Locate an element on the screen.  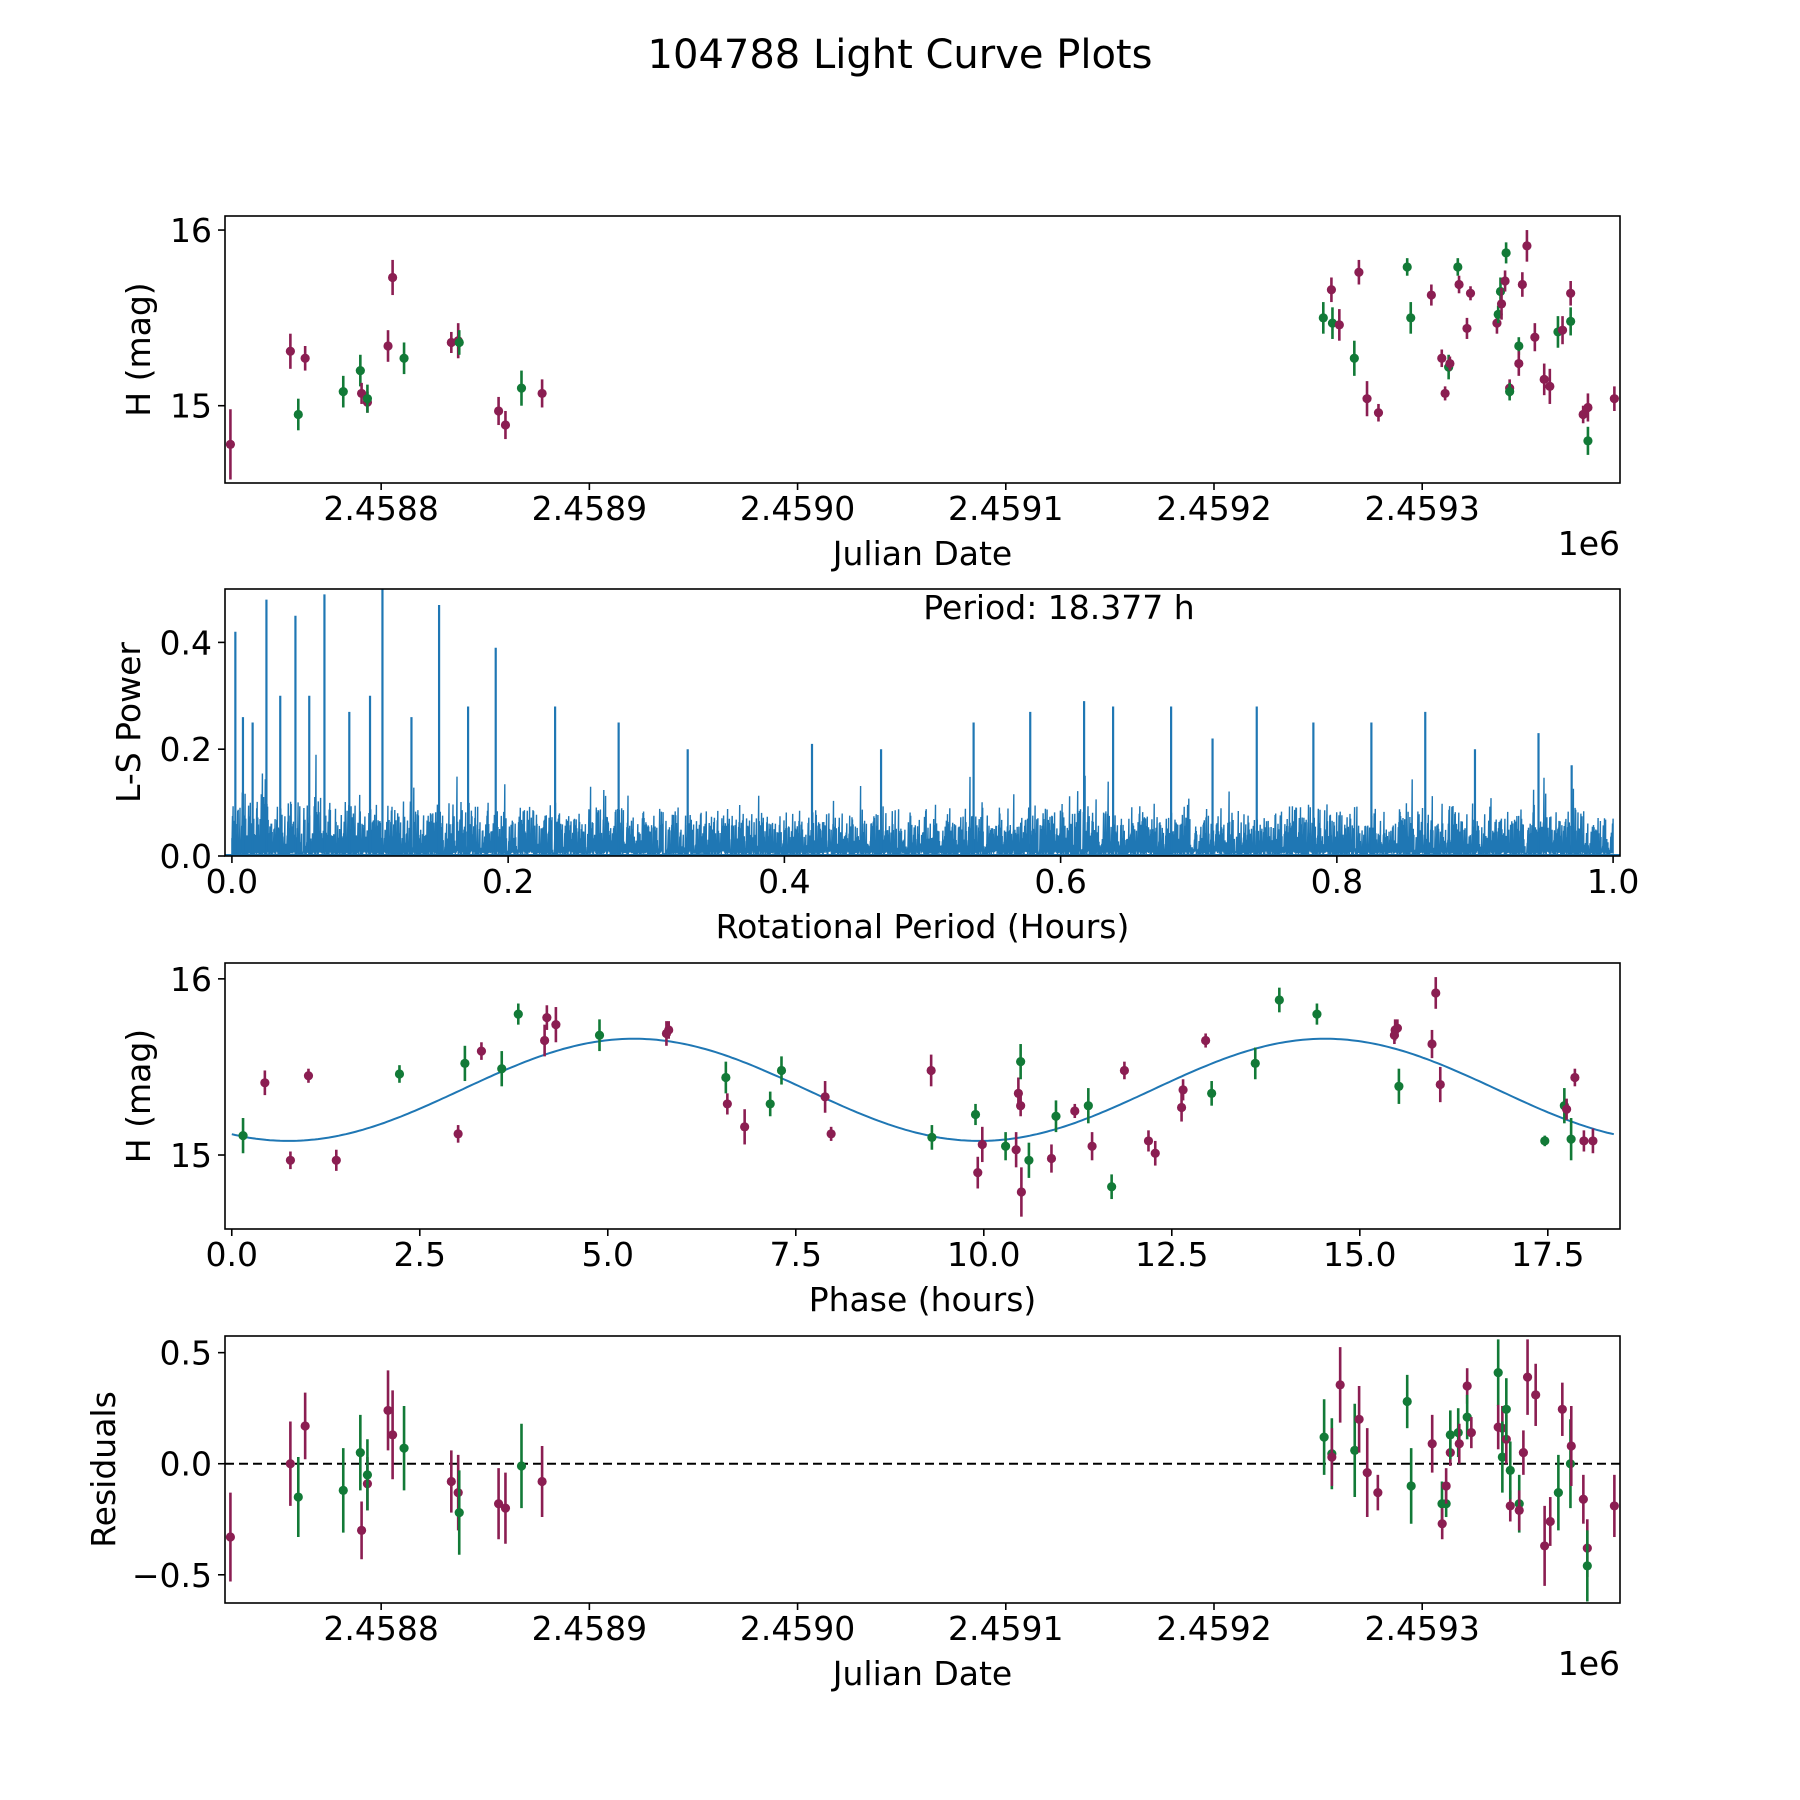
x-tick-label: 5.0 is located at coordinates (608, 1254).